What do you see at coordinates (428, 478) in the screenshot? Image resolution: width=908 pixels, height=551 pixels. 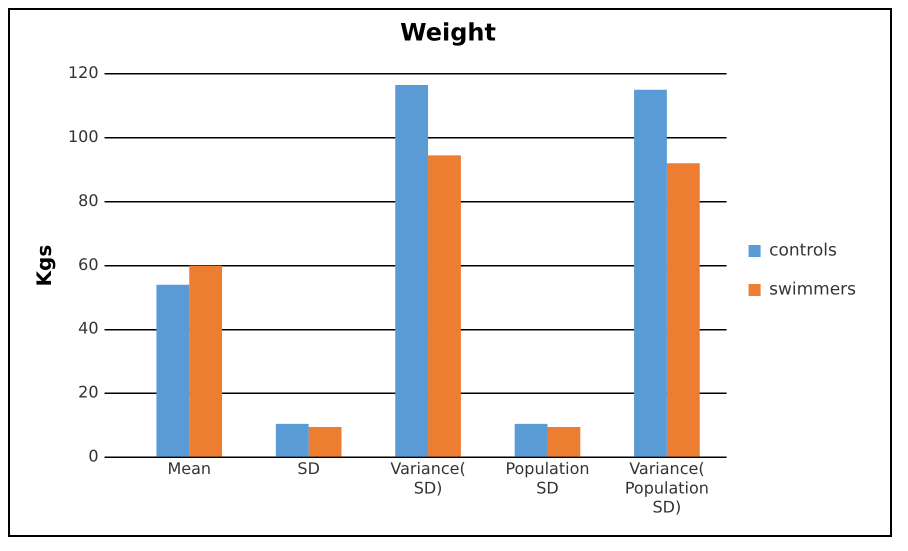 I see `x-tick-label: Variance( SD)` at bounding box center [428, 478].